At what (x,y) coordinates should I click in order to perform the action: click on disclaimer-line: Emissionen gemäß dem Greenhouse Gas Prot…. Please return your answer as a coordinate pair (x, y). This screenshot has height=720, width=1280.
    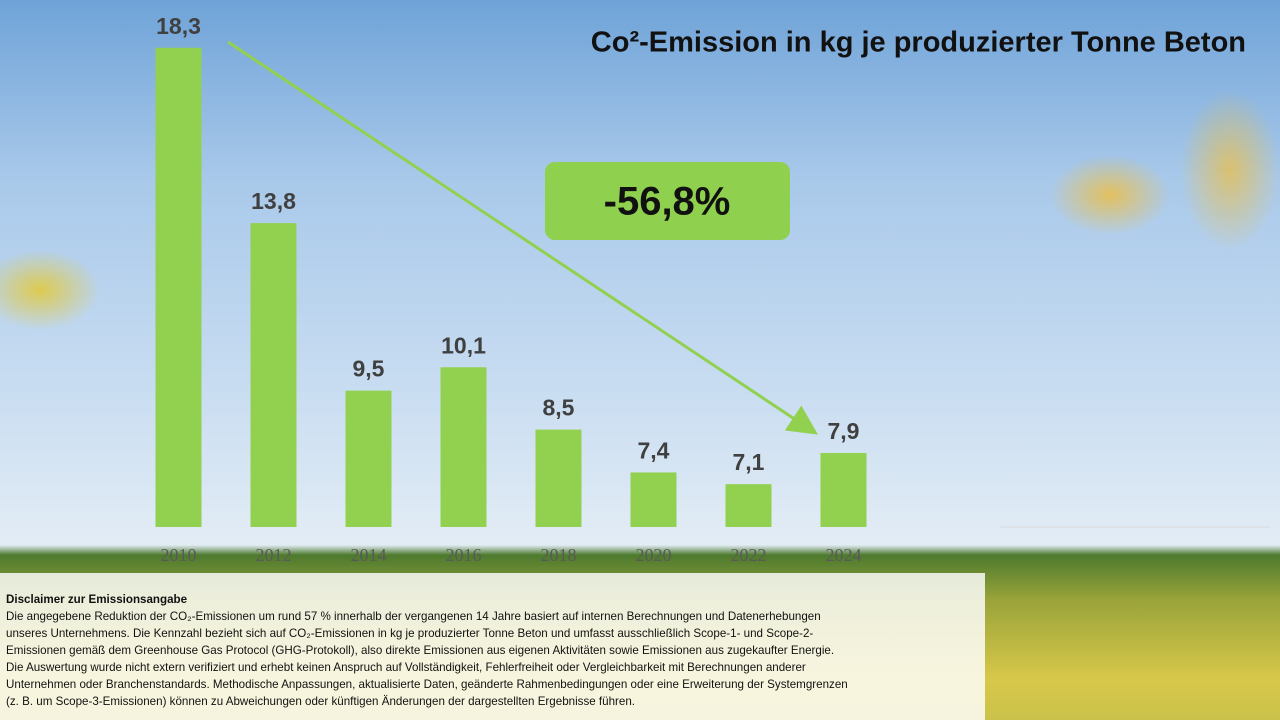
    Looking at the image, I should click on (420, 650).